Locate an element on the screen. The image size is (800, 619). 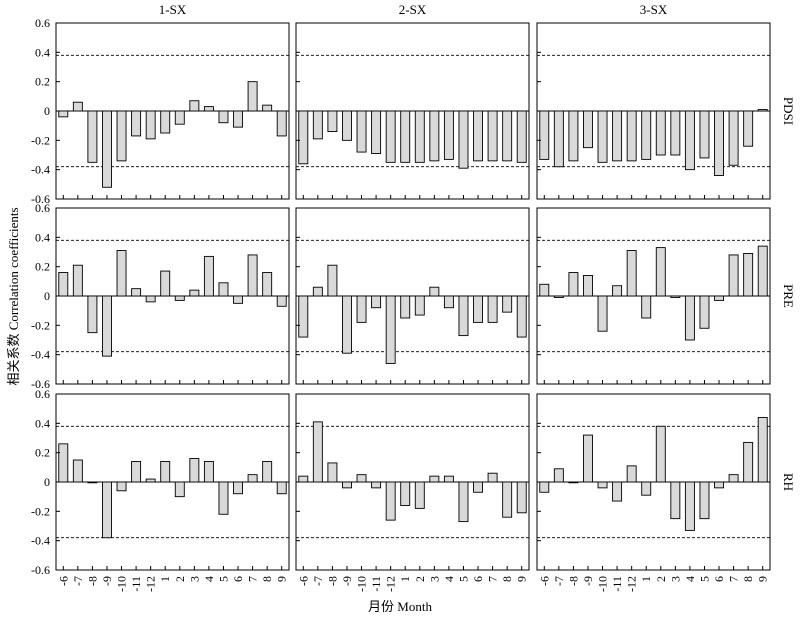
row-label: PRE is located at coordinates (788, 296).